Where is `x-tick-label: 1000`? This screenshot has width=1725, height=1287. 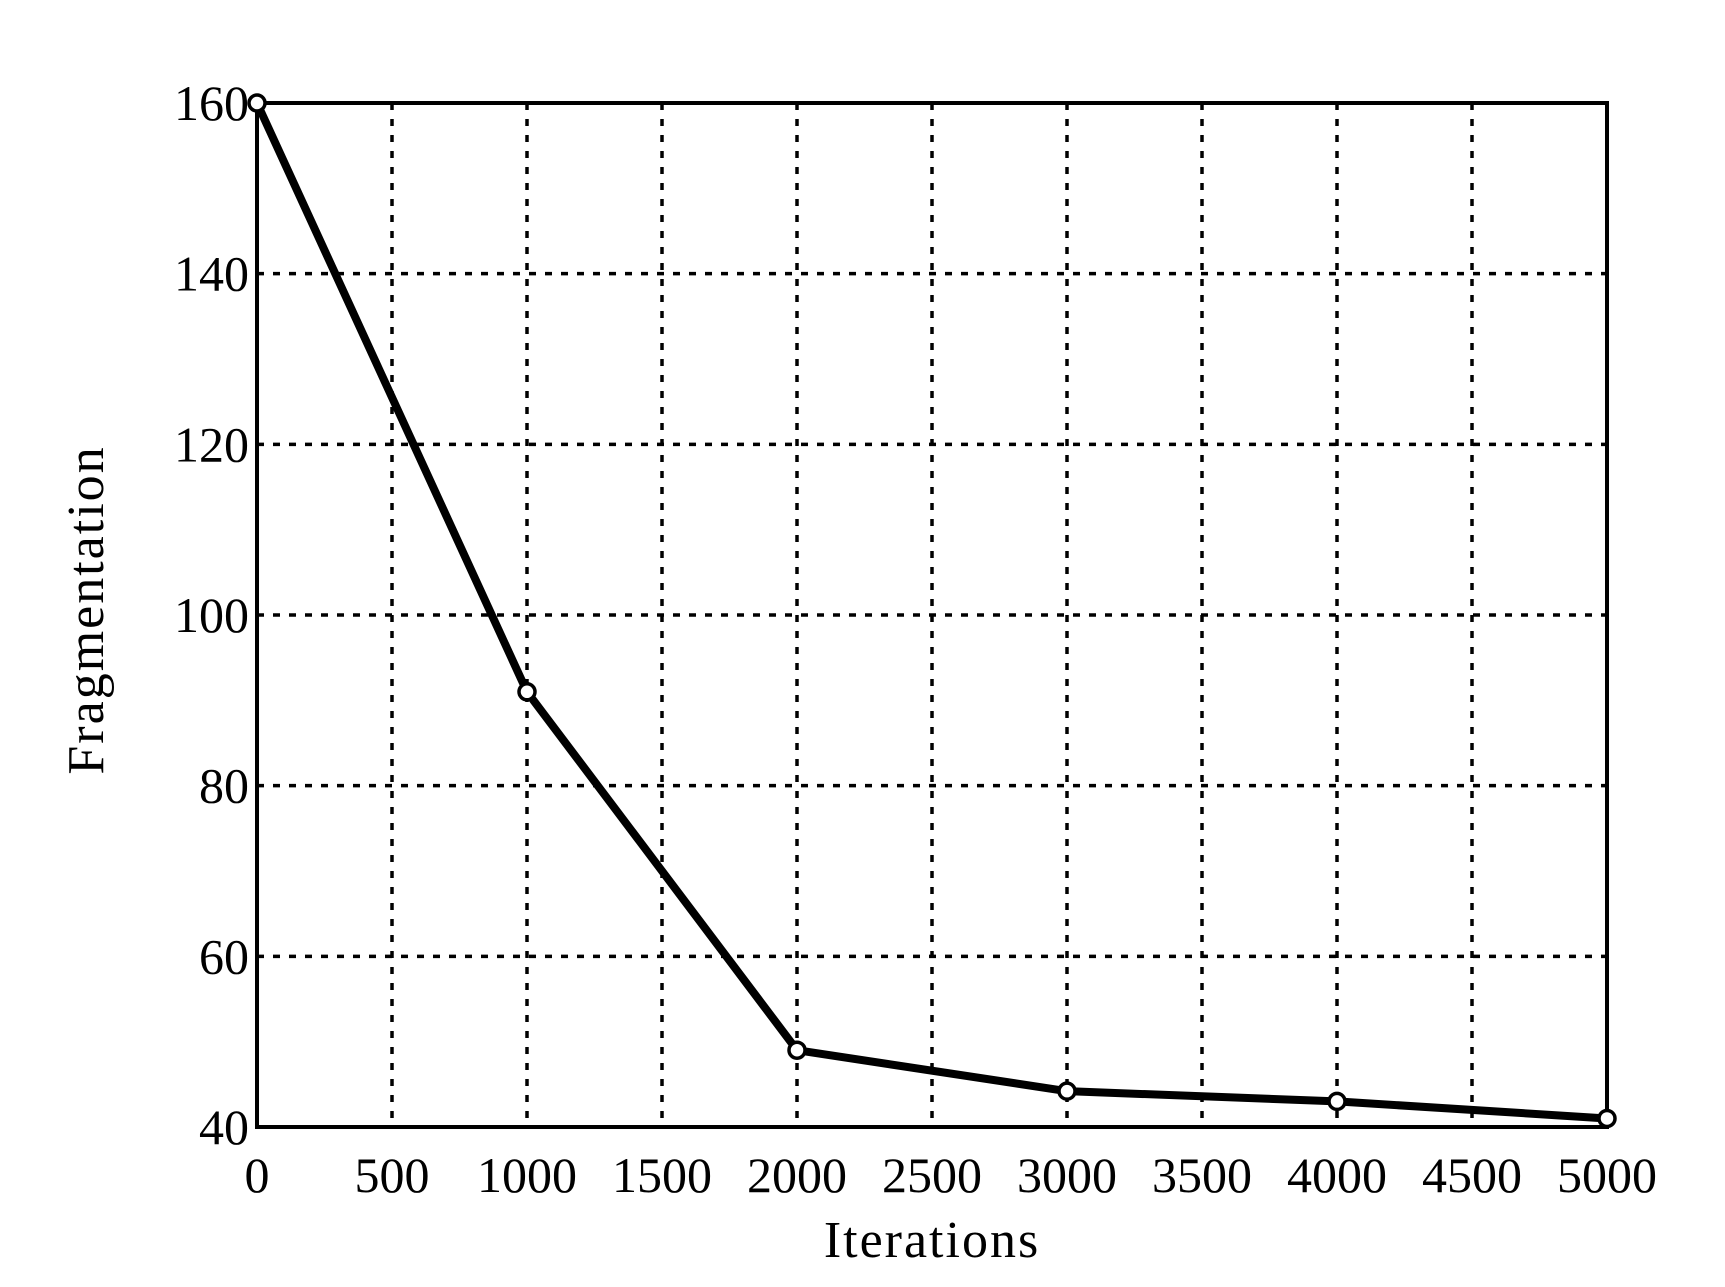 x-tick-label: 1000 is located at coordinates (527, 1175).